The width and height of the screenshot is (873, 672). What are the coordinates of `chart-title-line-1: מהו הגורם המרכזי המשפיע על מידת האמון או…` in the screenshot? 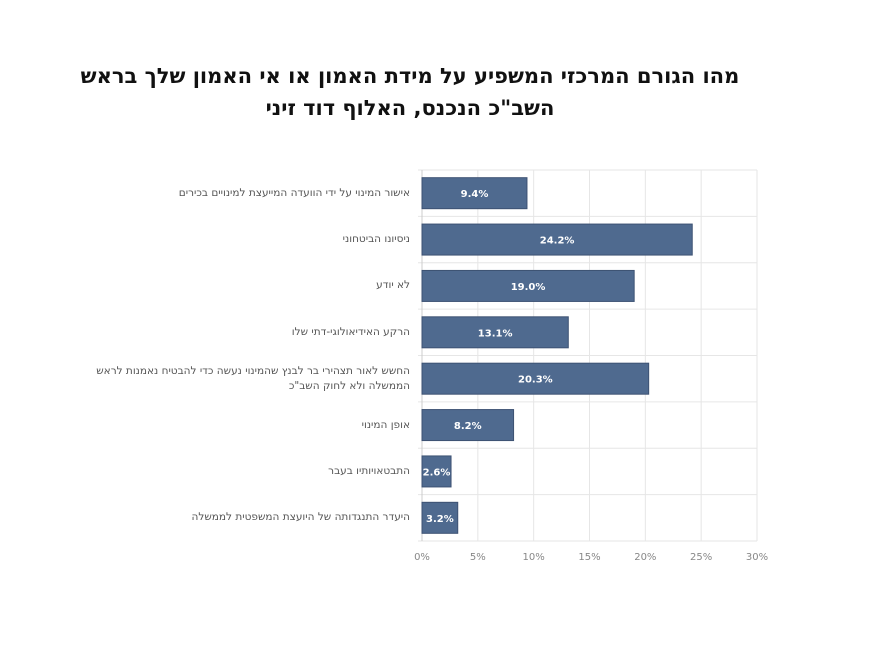 It's located at (410, 76).